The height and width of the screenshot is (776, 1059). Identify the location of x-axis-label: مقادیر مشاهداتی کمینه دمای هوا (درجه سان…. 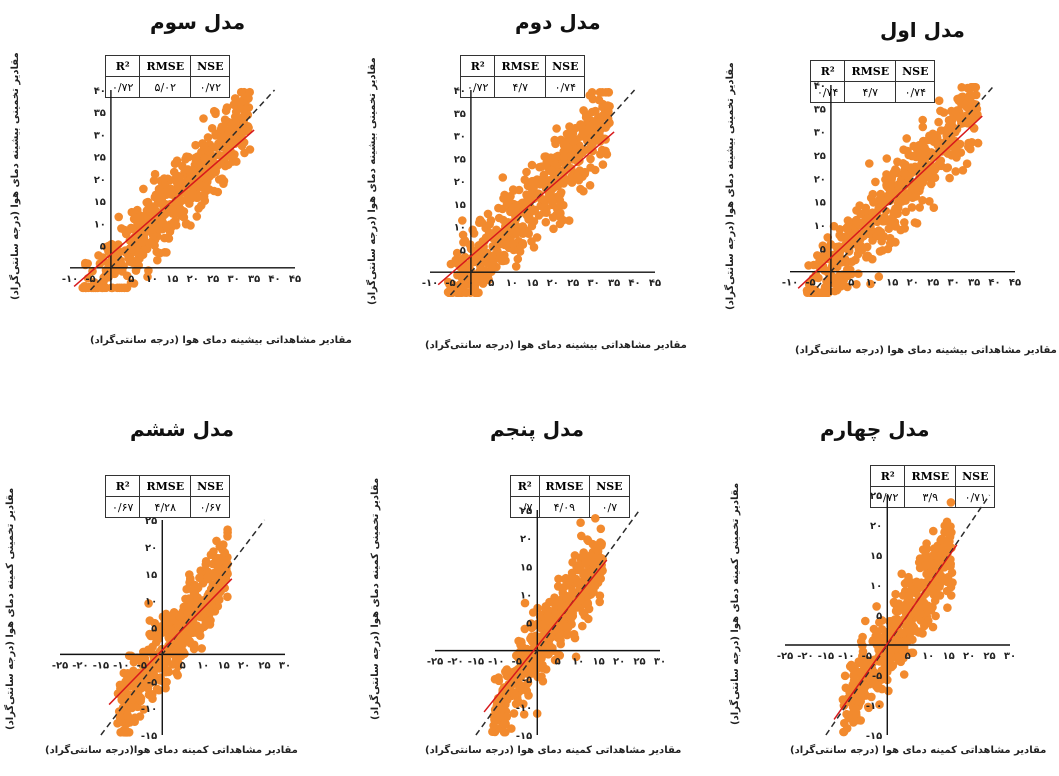
(553, 750).